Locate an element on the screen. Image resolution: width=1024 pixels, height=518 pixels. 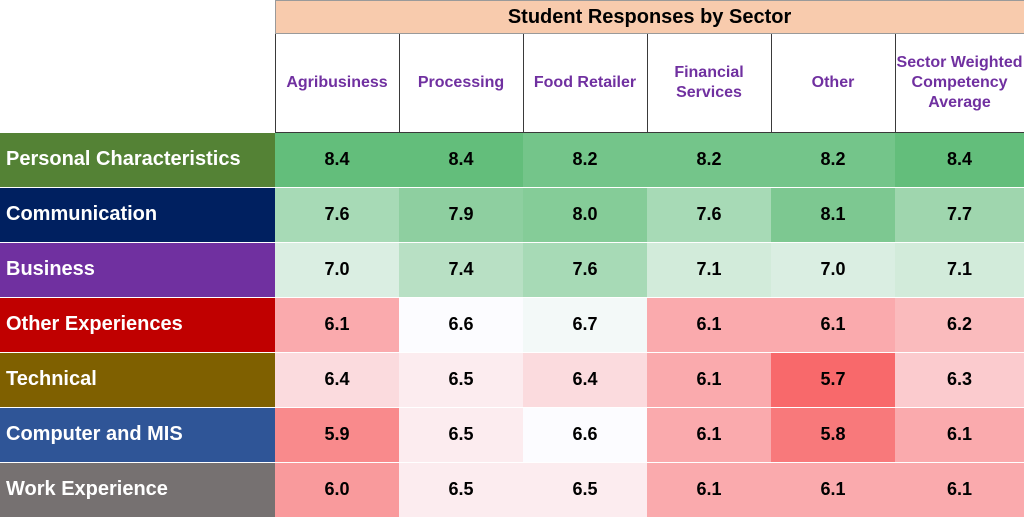
table-row: Work Experience 6.0 6.5 6.5 6.1 6.1 6.1 is located at coordinates (512, 490).